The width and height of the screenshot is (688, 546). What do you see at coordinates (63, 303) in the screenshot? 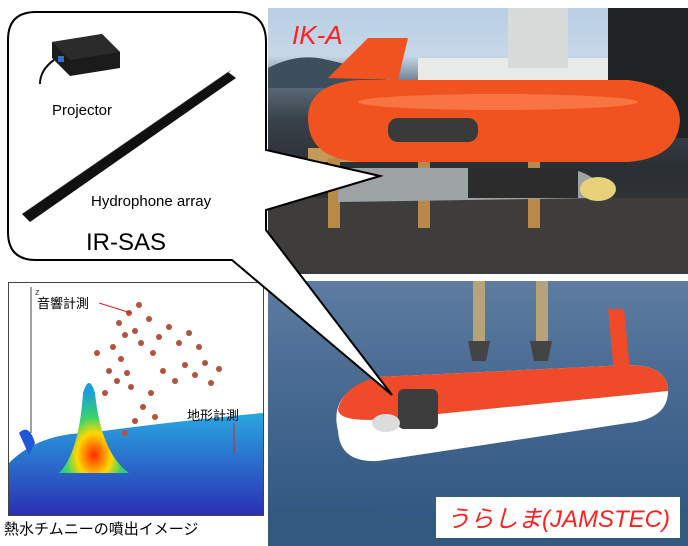
I see `plume-label: 音響計測` at bounding box center [63, 303].